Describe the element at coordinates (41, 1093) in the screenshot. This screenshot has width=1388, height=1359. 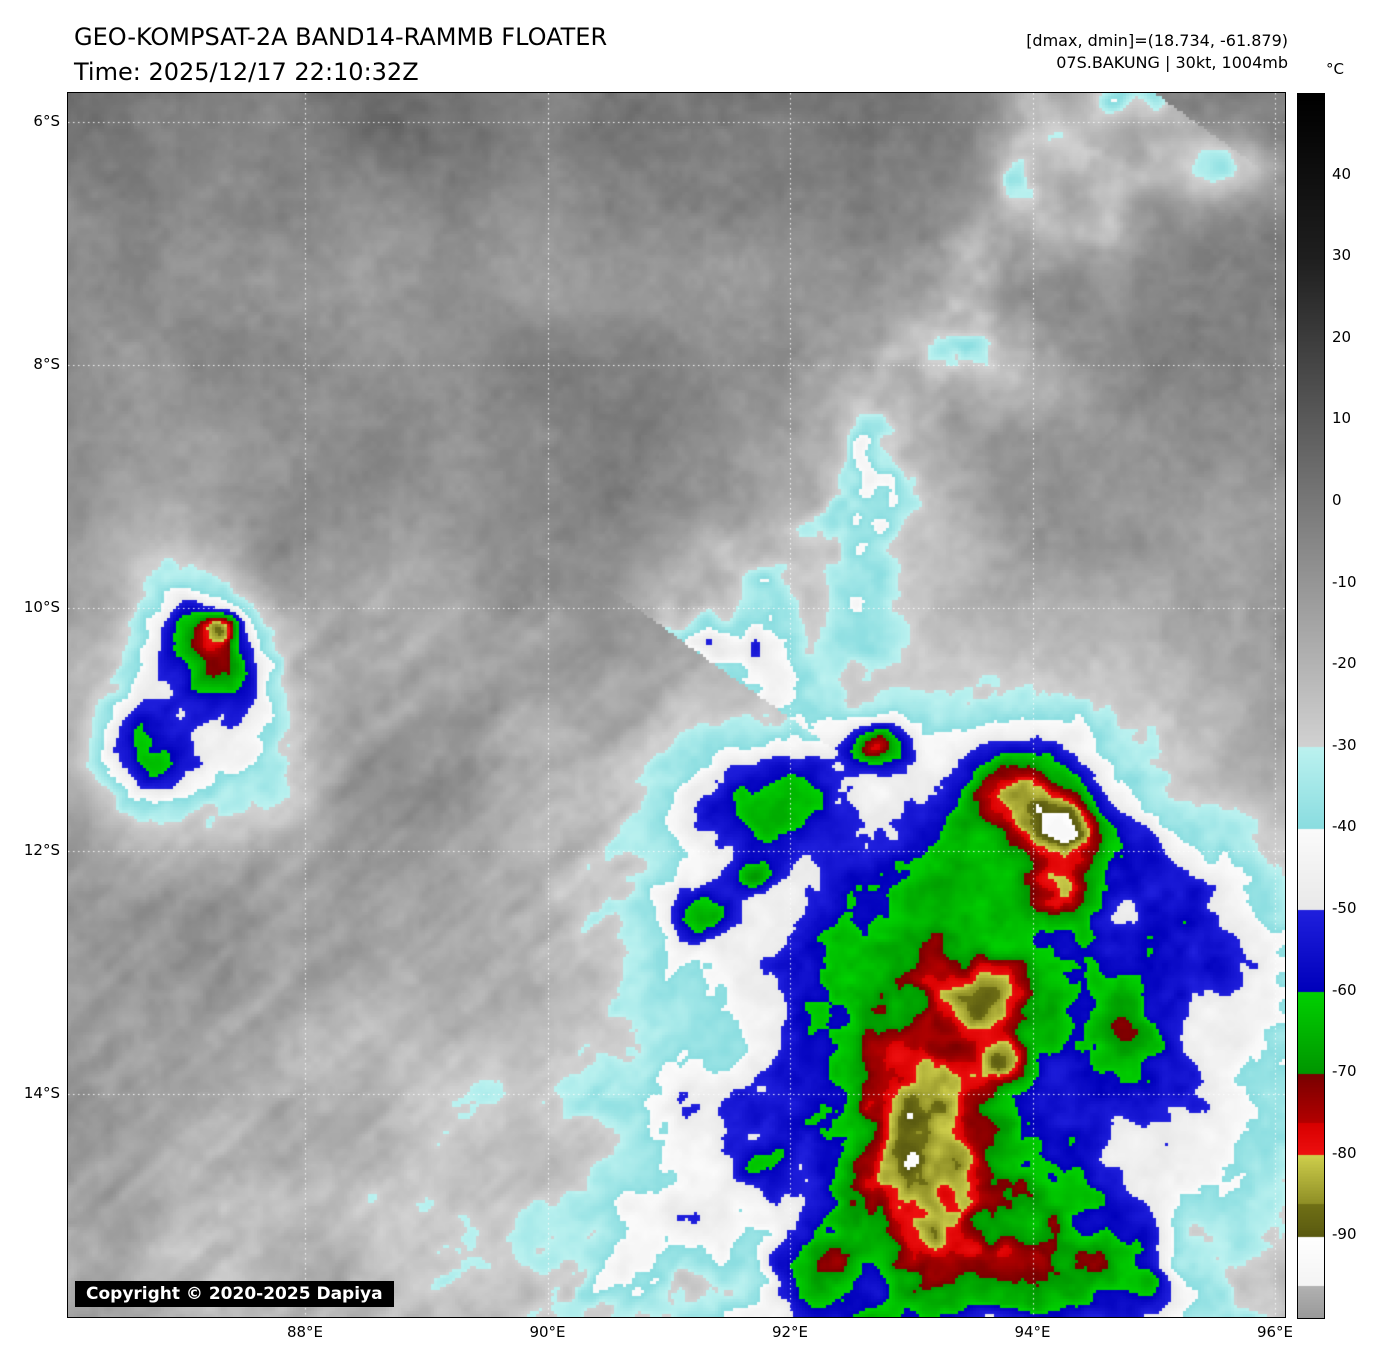
I see `lat-tick-label: 14°S` at that location.